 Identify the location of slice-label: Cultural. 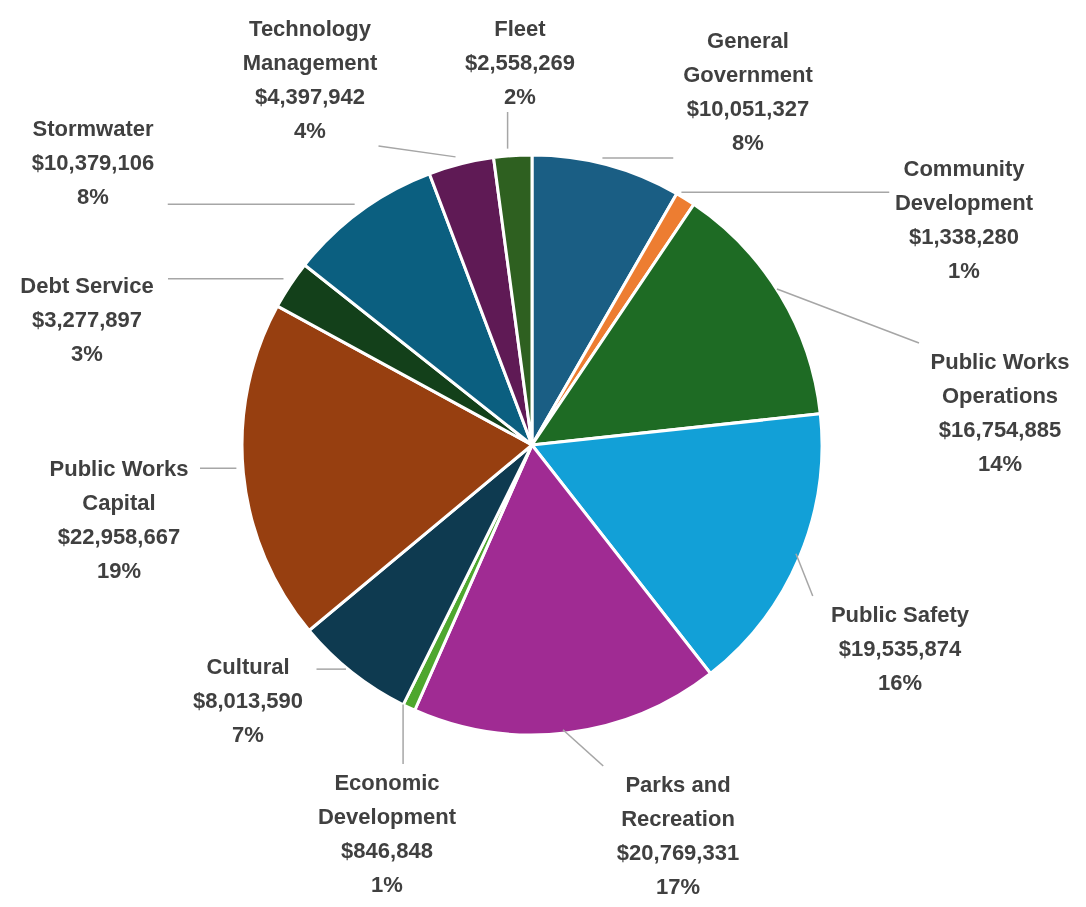
(248, 666).